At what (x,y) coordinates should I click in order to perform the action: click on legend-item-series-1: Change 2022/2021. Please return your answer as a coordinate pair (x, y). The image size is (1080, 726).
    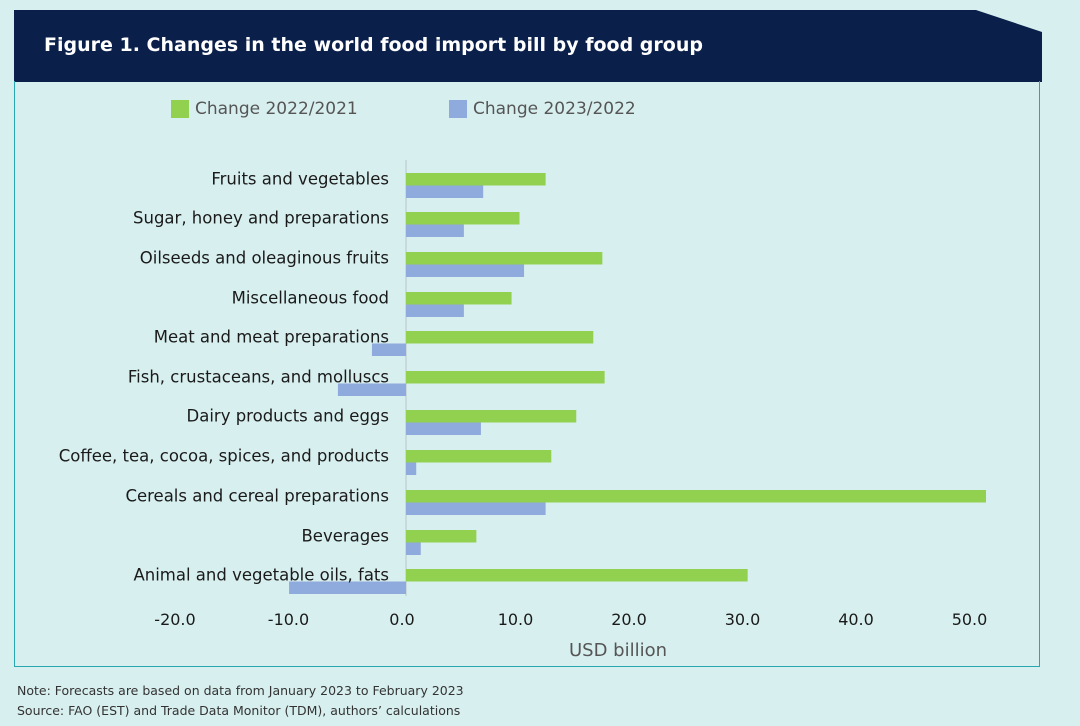
    Looking at the image, I should click on (264, 109).